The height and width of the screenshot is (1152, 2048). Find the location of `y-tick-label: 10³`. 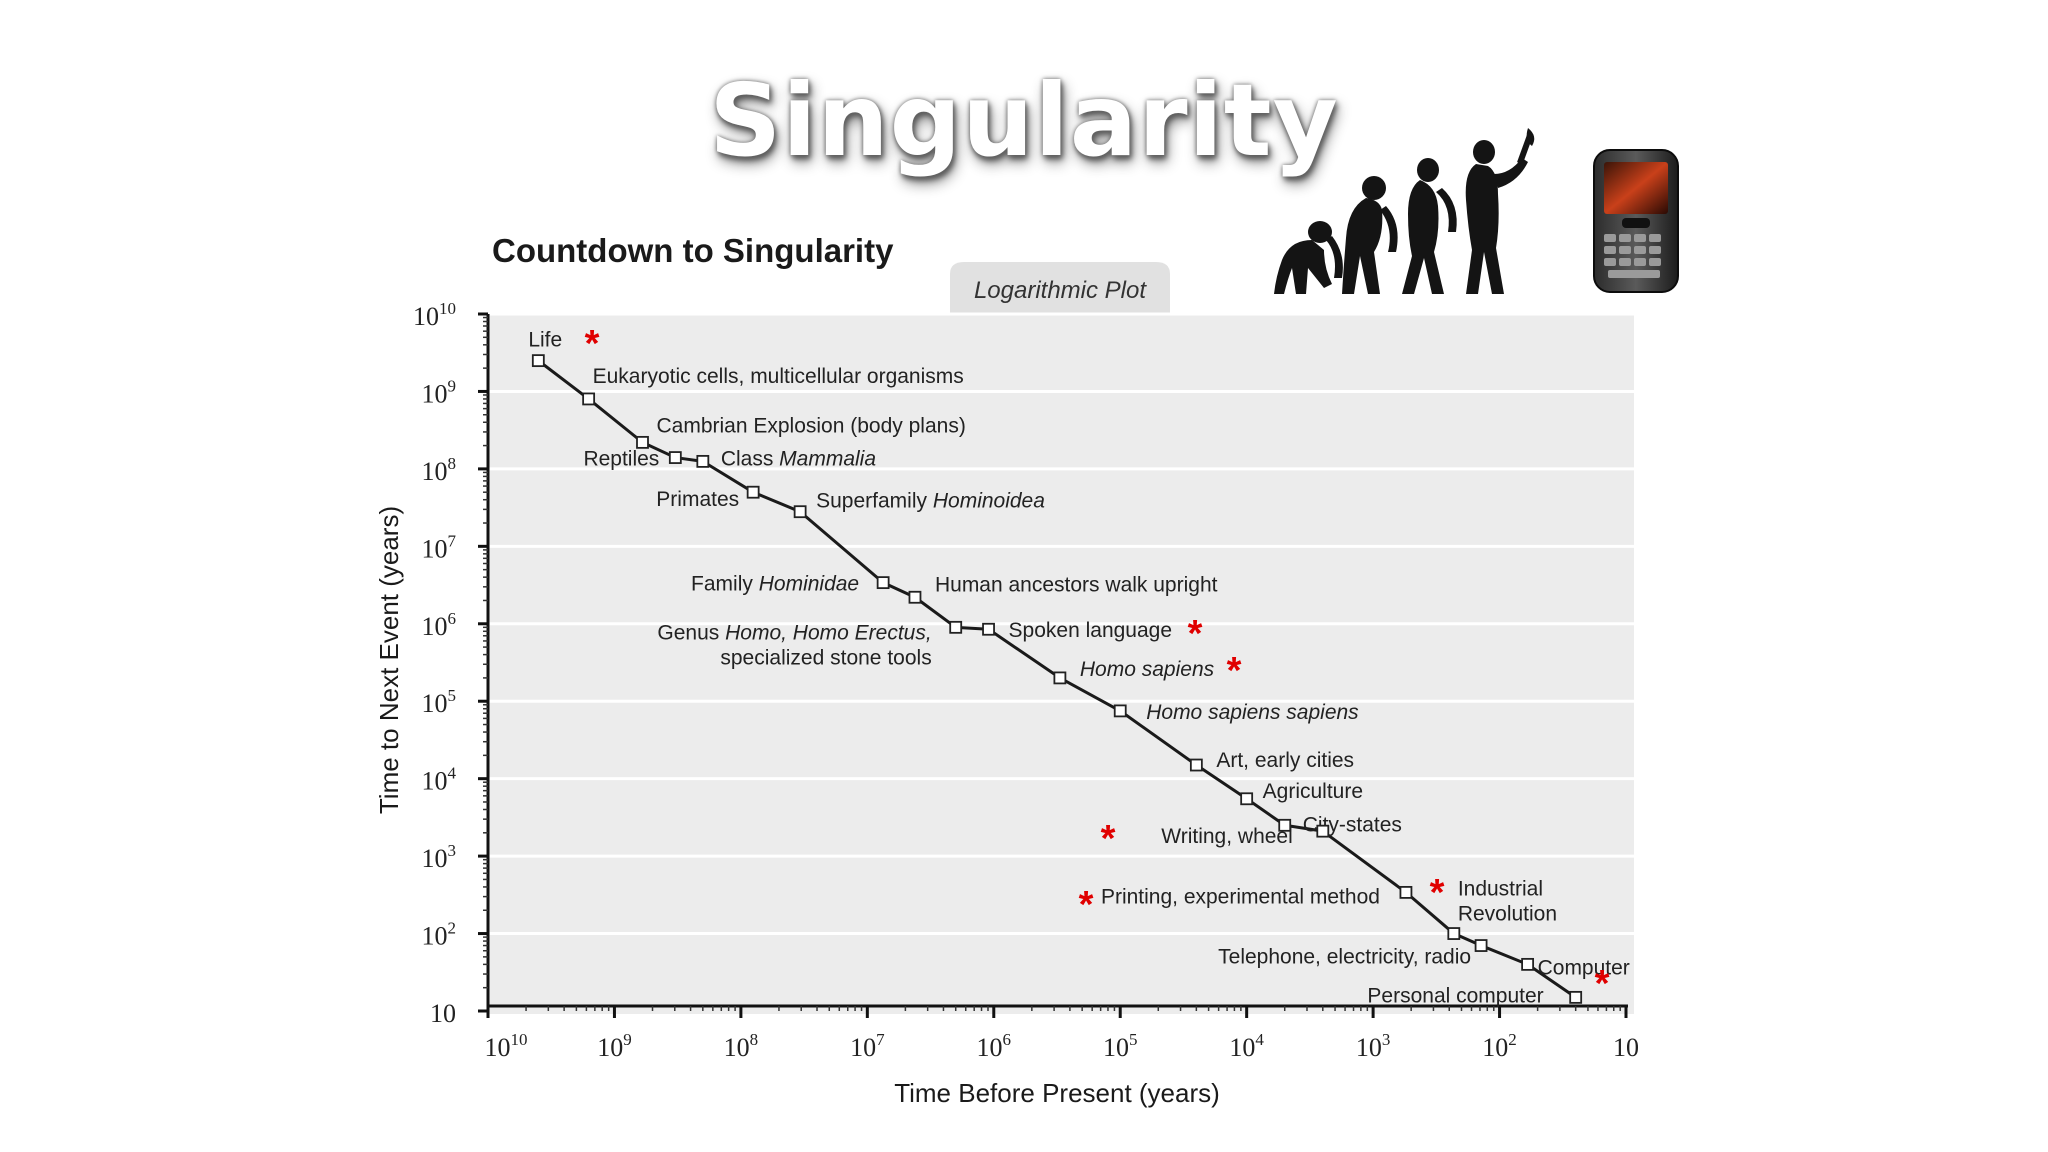

y-tick-label: 10³ is located at coordinates (439, 857).